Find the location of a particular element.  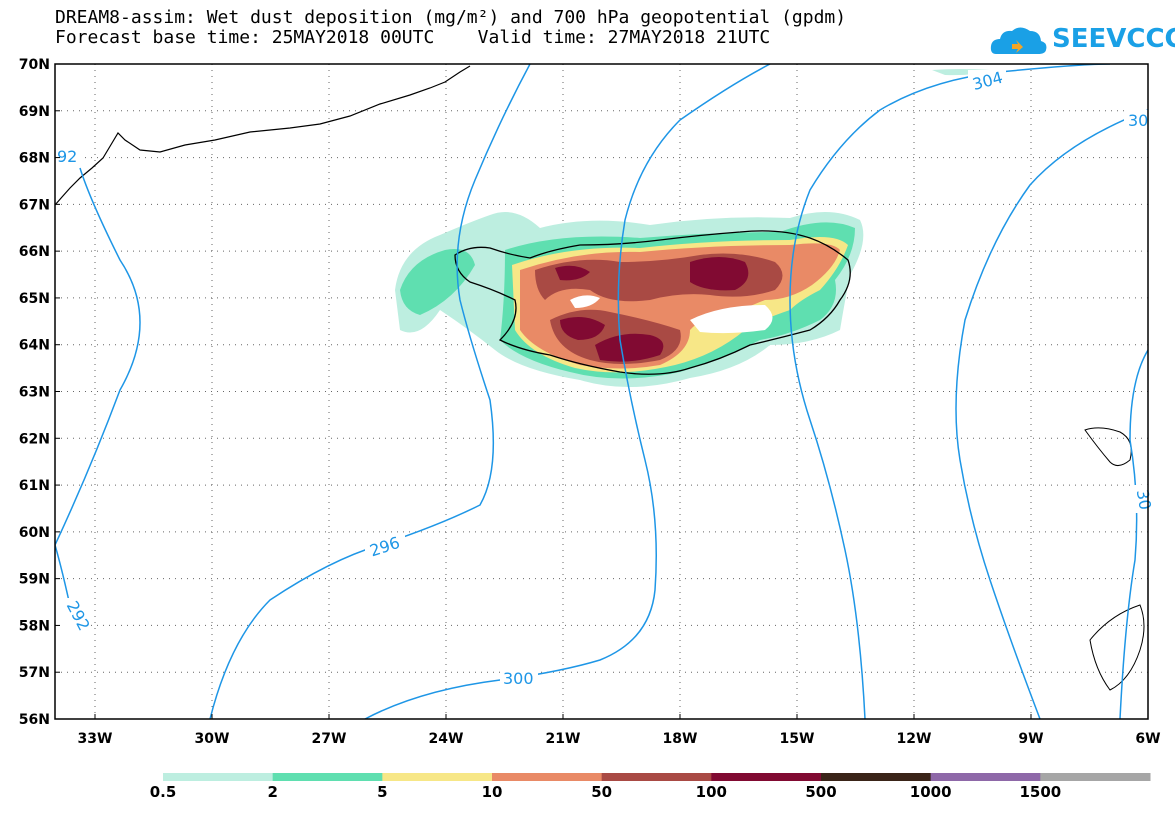

colorbar-label: 1500 is located at coordinates (1040, 792).